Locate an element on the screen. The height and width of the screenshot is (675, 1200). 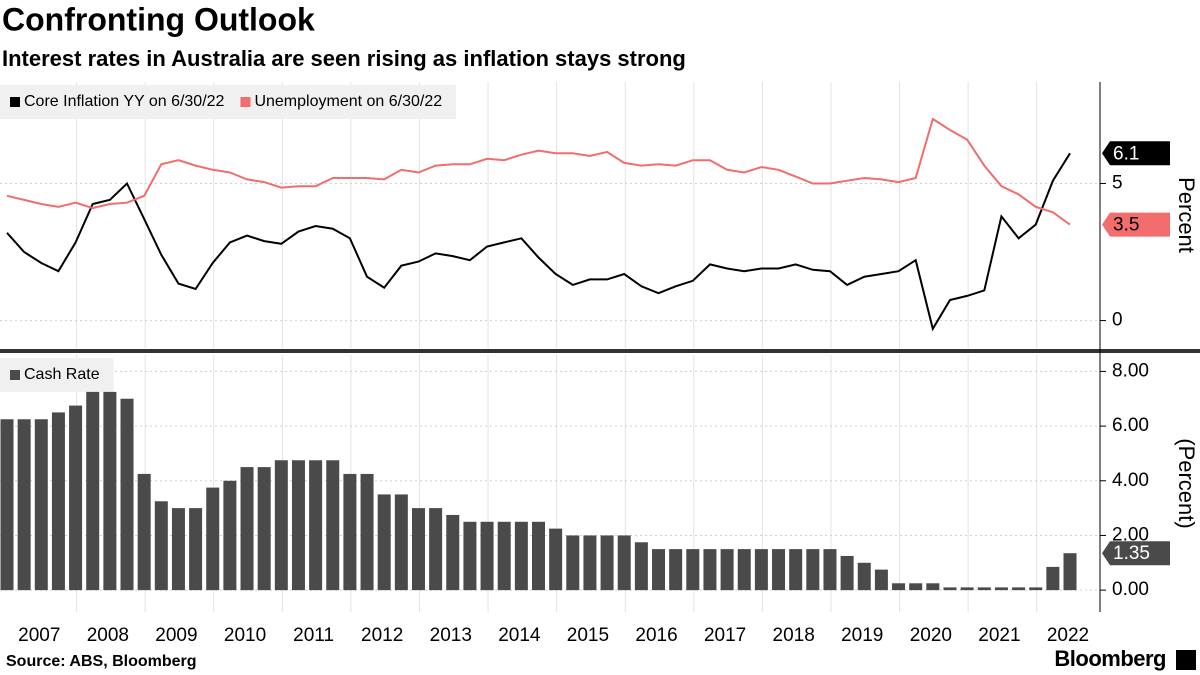
legend-label: Cash Rate is located at coordinates (62, 374).